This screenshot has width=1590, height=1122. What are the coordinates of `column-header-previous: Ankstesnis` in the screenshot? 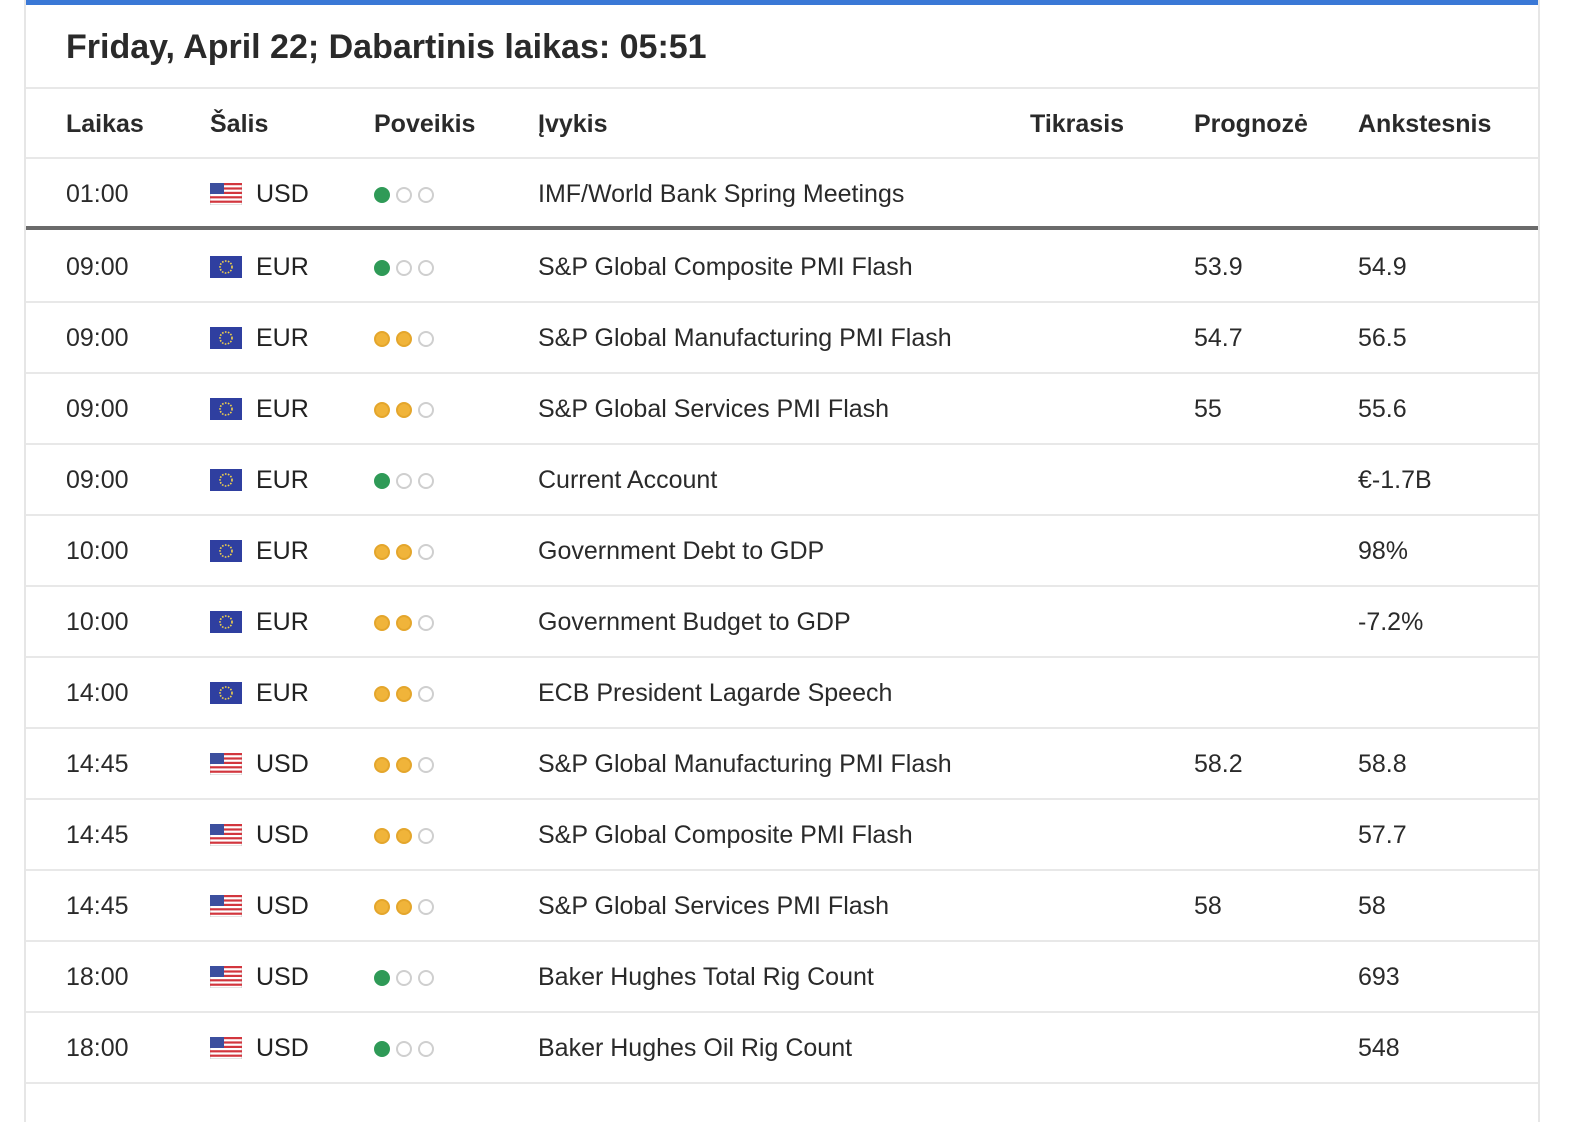 It's located at (1425, 124).